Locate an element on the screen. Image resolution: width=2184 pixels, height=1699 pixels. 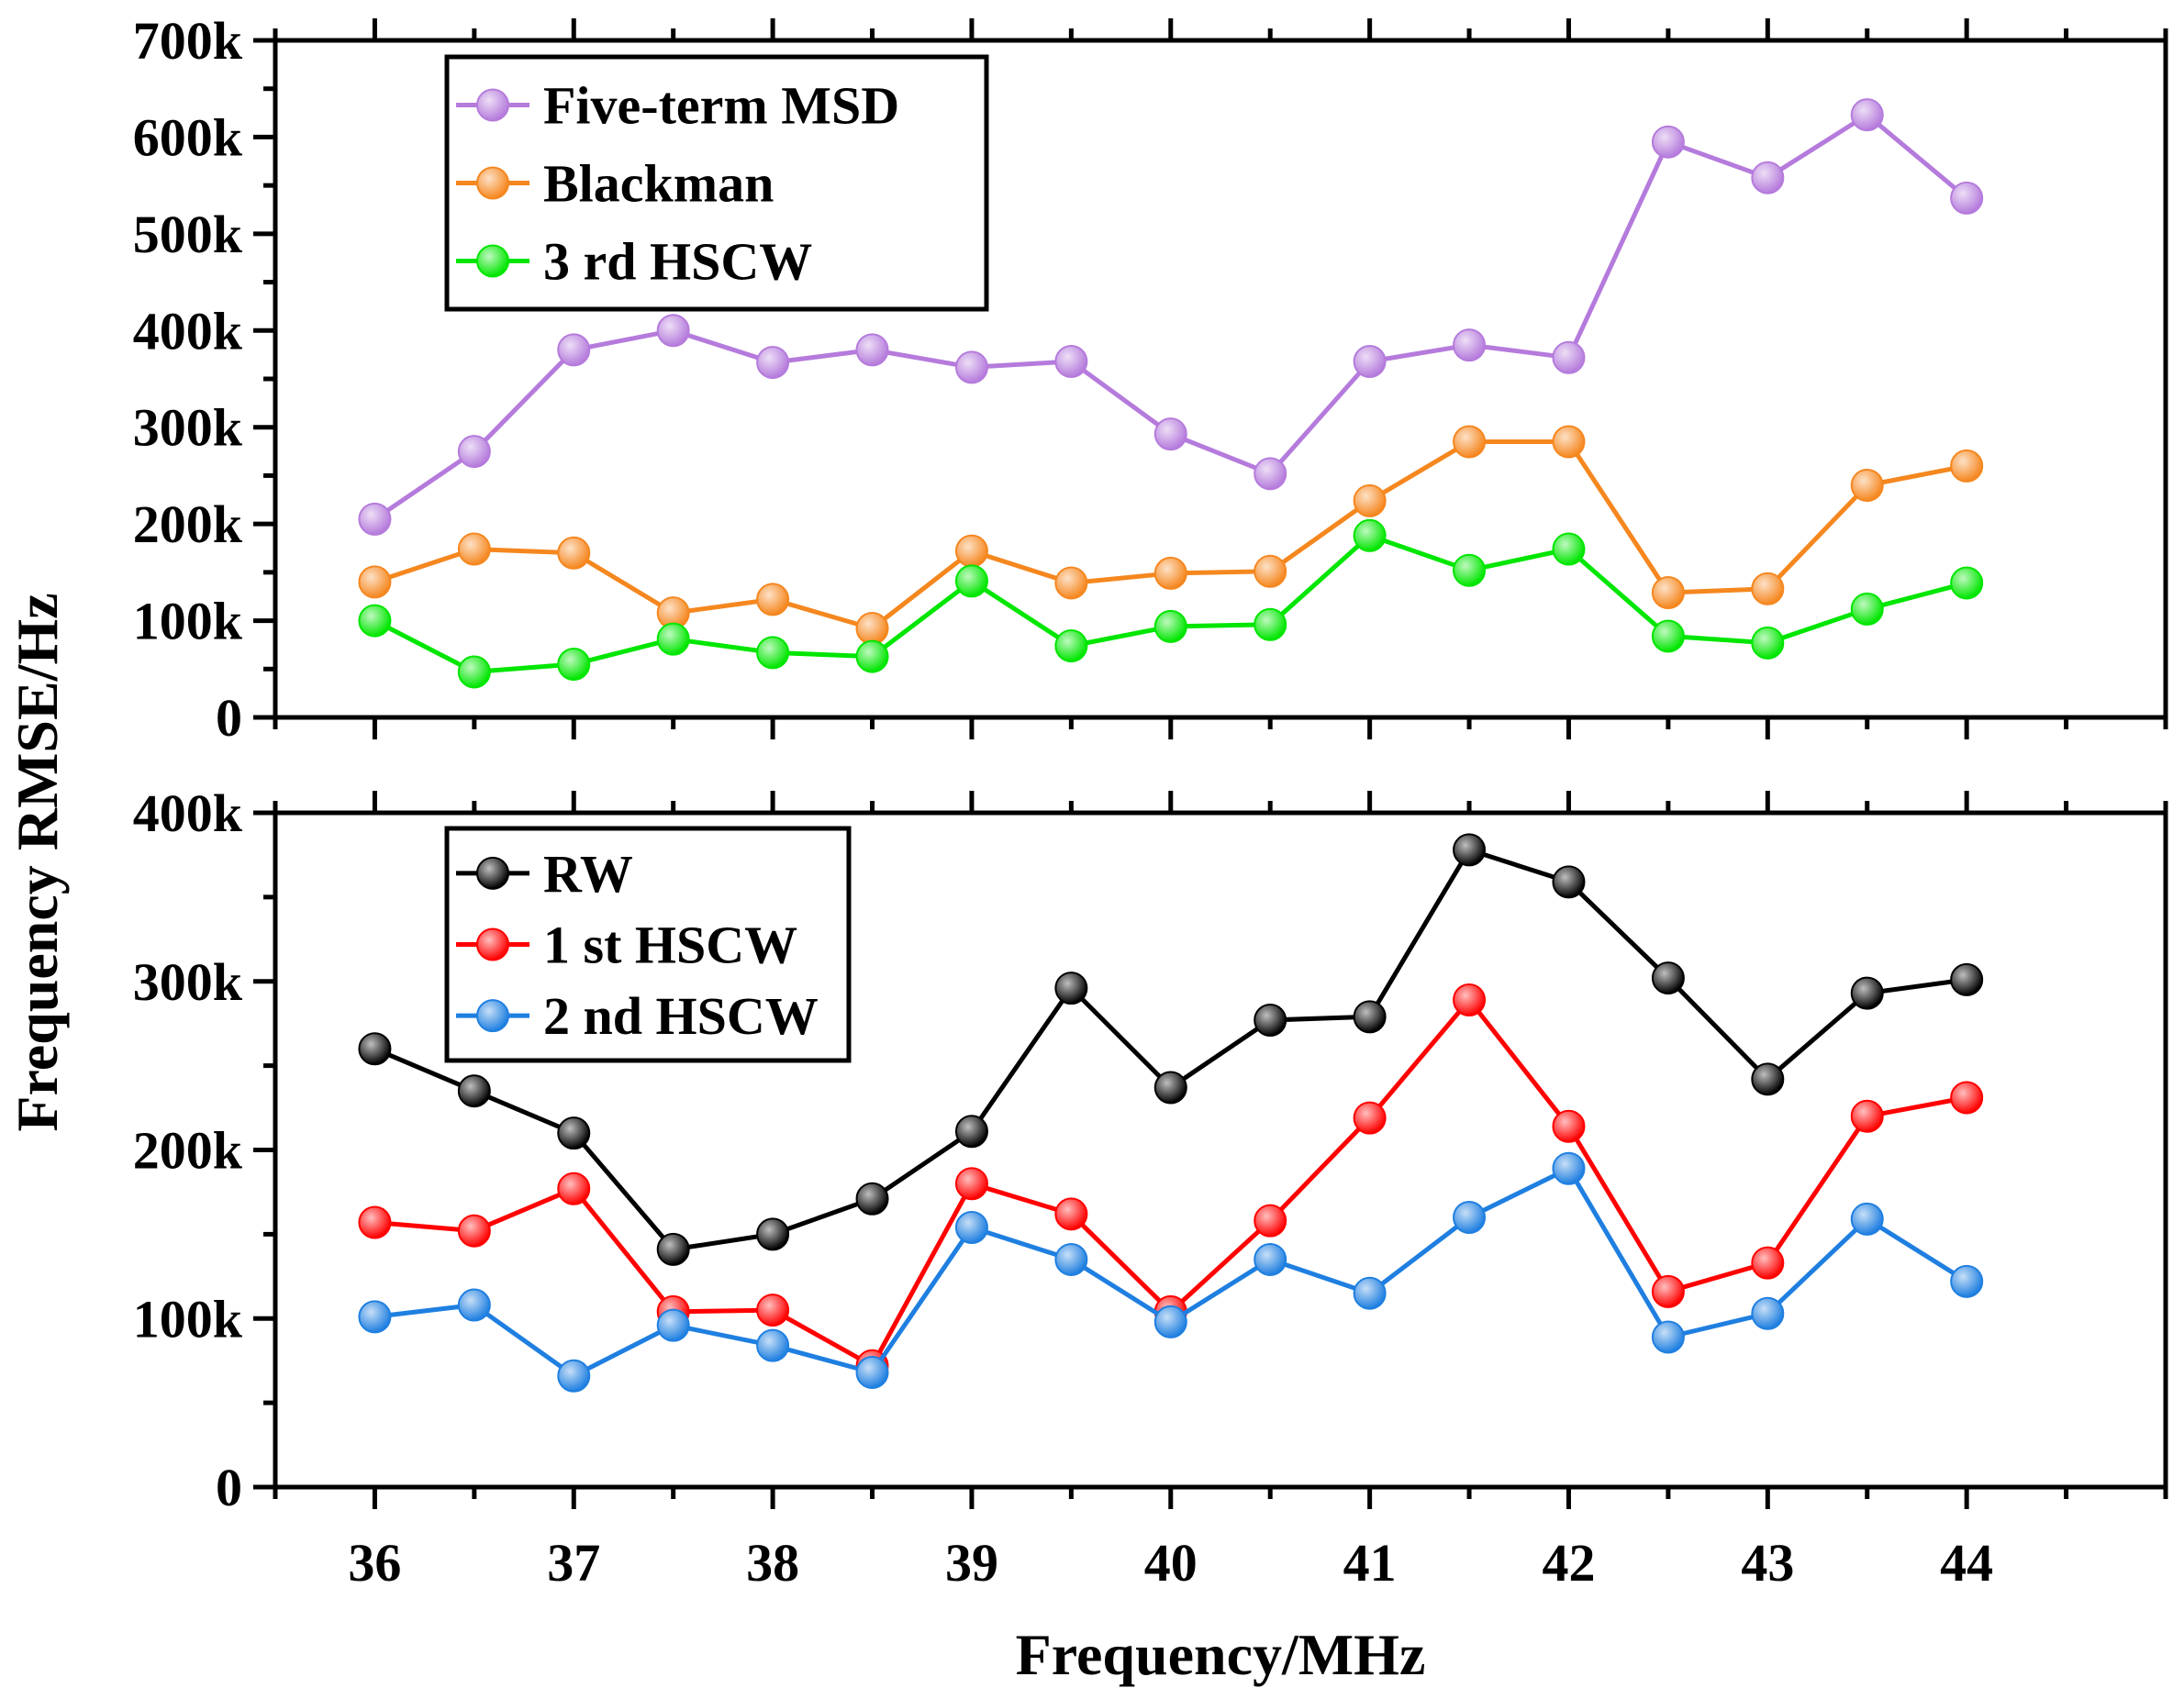
y-tick-label: 700k is located at coordinates (188, 41).